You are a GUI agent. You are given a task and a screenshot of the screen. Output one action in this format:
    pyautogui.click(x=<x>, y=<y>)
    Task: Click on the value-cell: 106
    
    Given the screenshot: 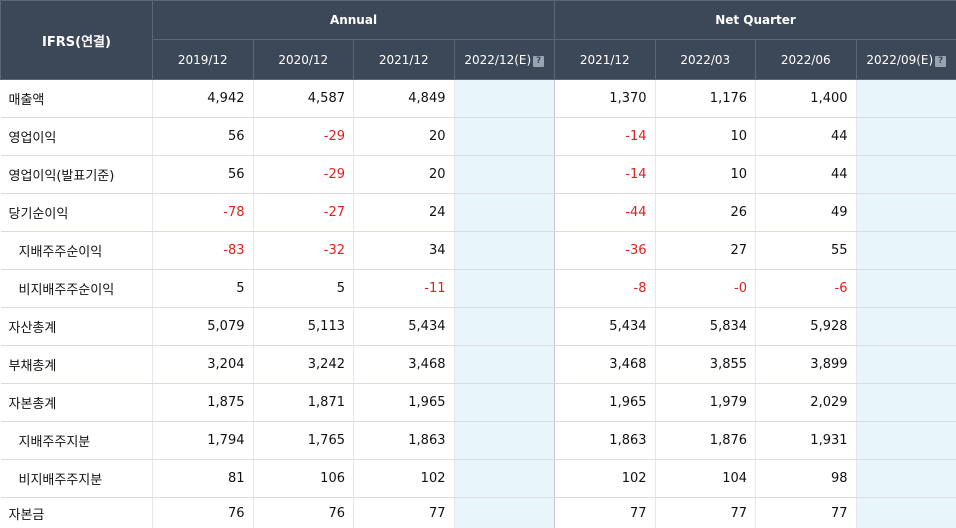 What is the action you would take?
    pyautogui.click(x=303, y=479)
    